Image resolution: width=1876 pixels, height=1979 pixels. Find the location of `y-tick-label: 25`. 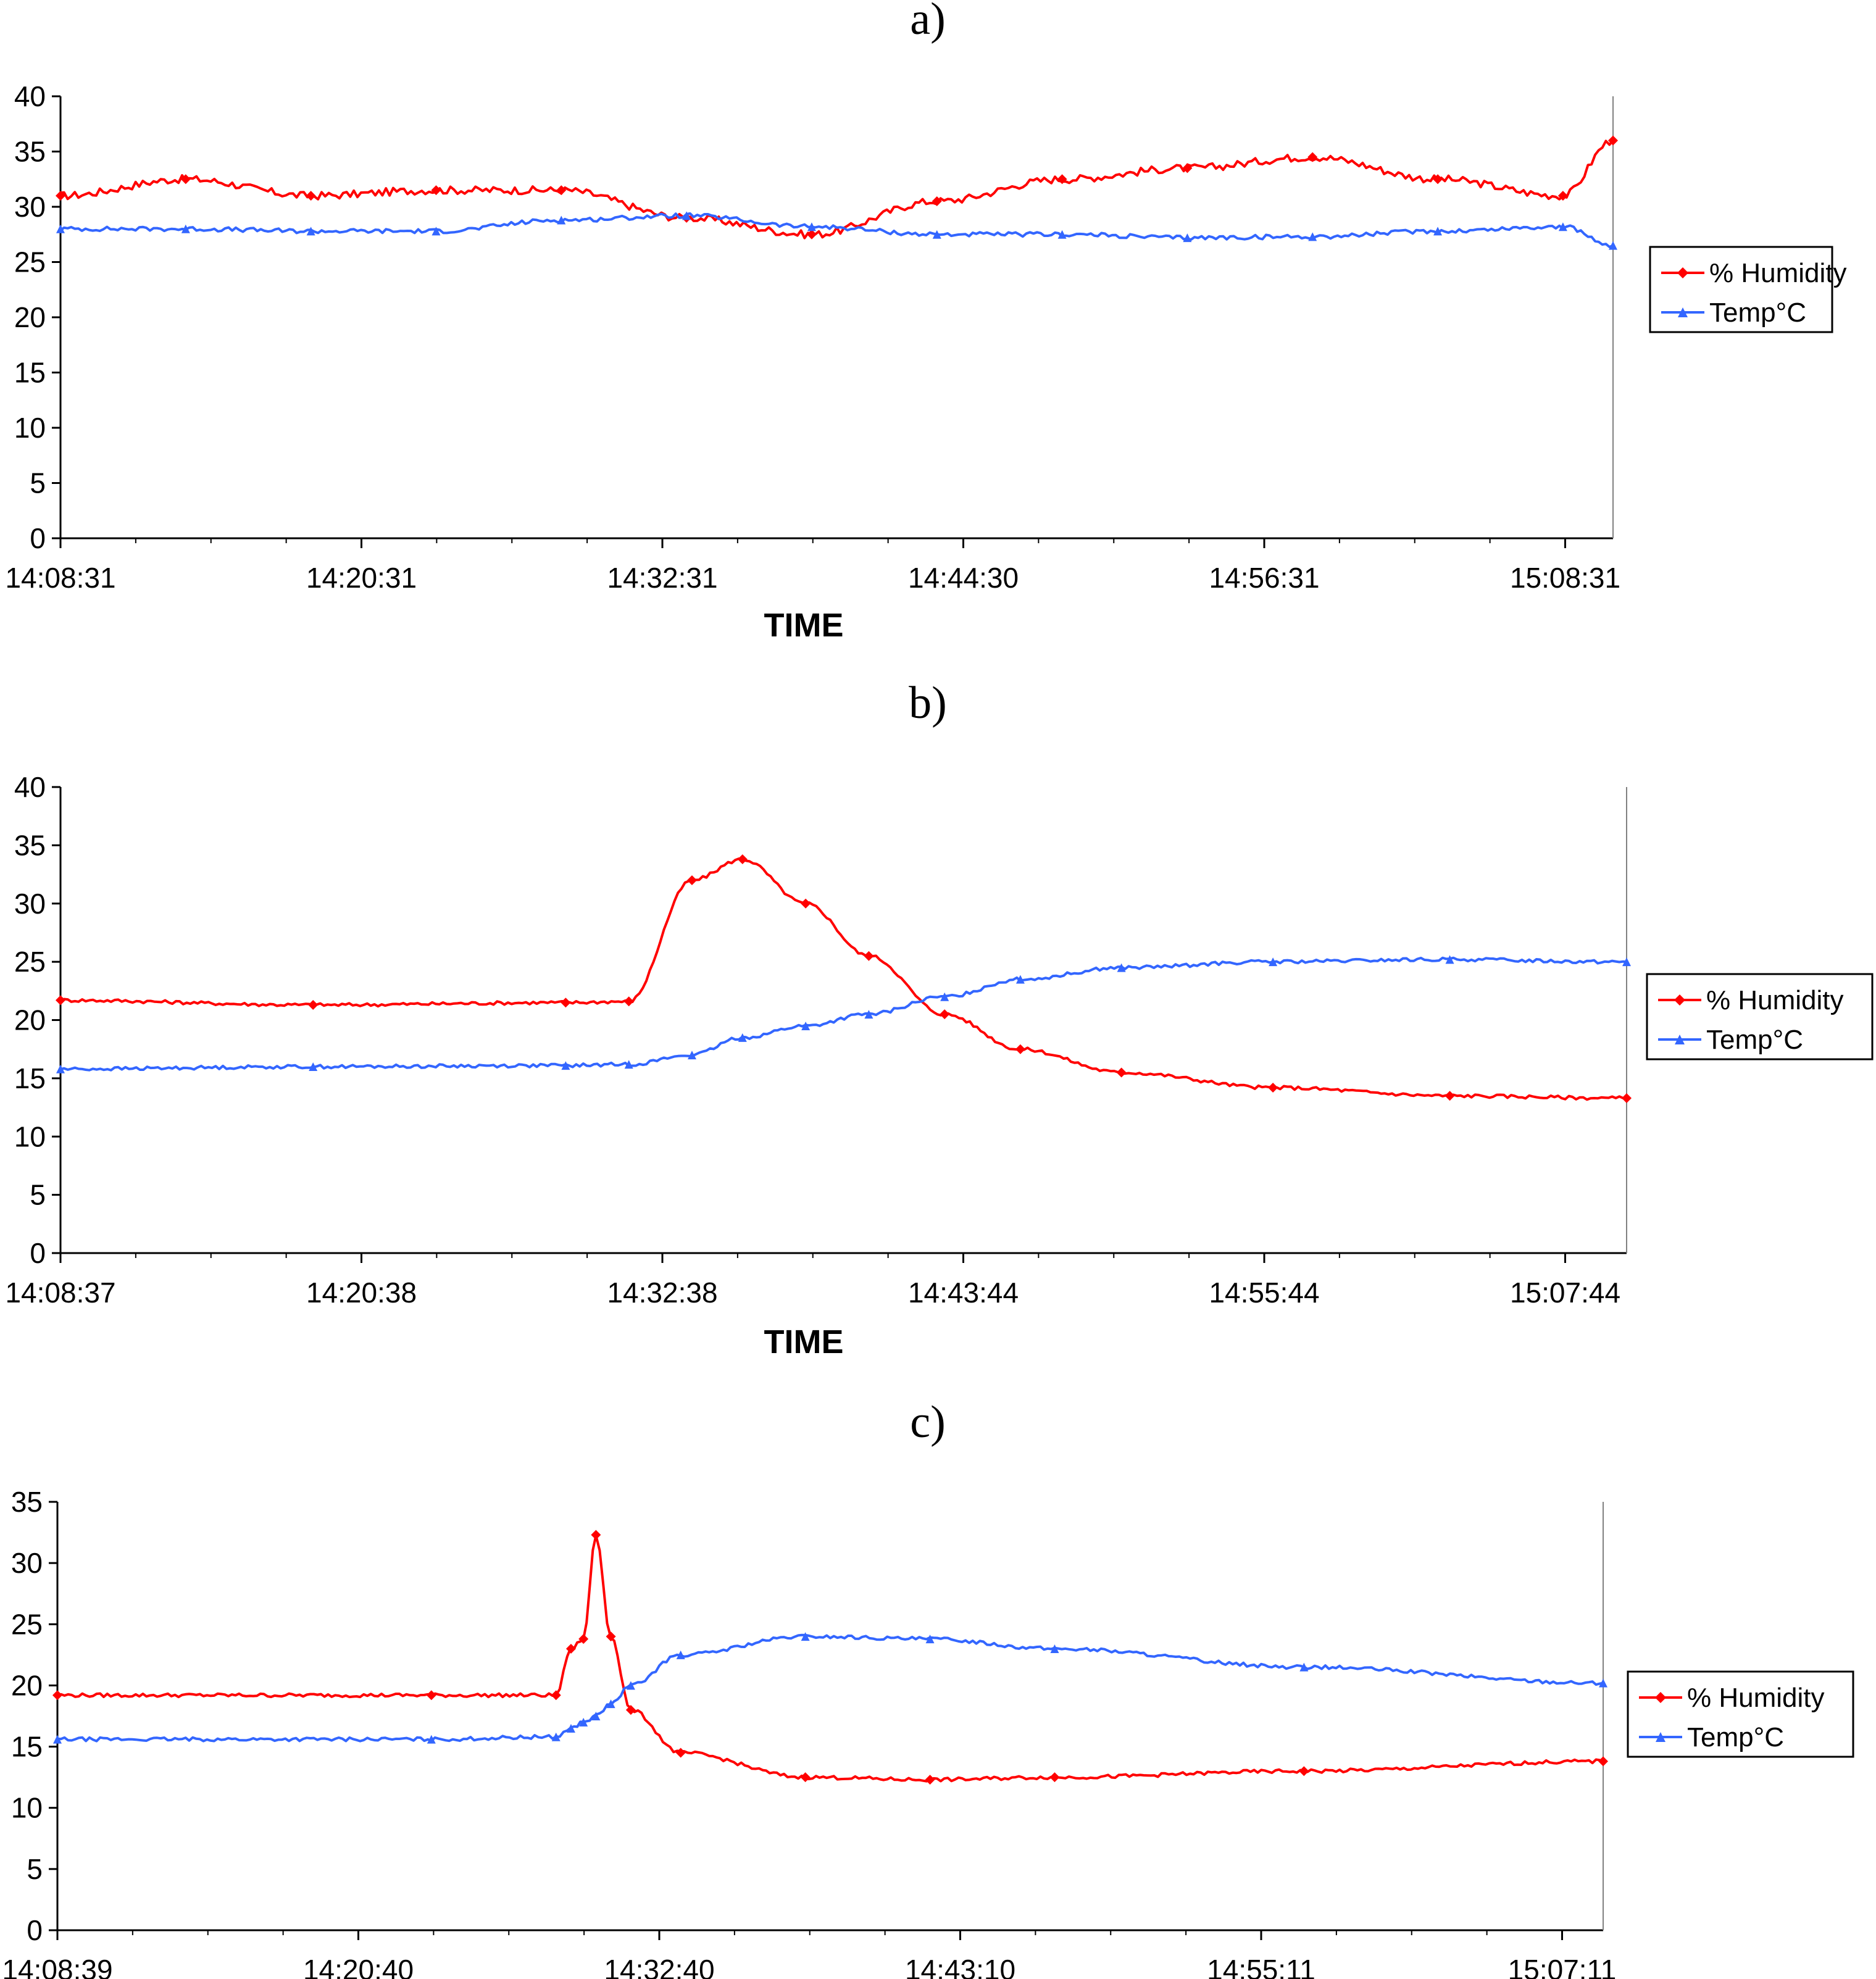

y-tick-label: 25 is located at coordinates (27, 1624).